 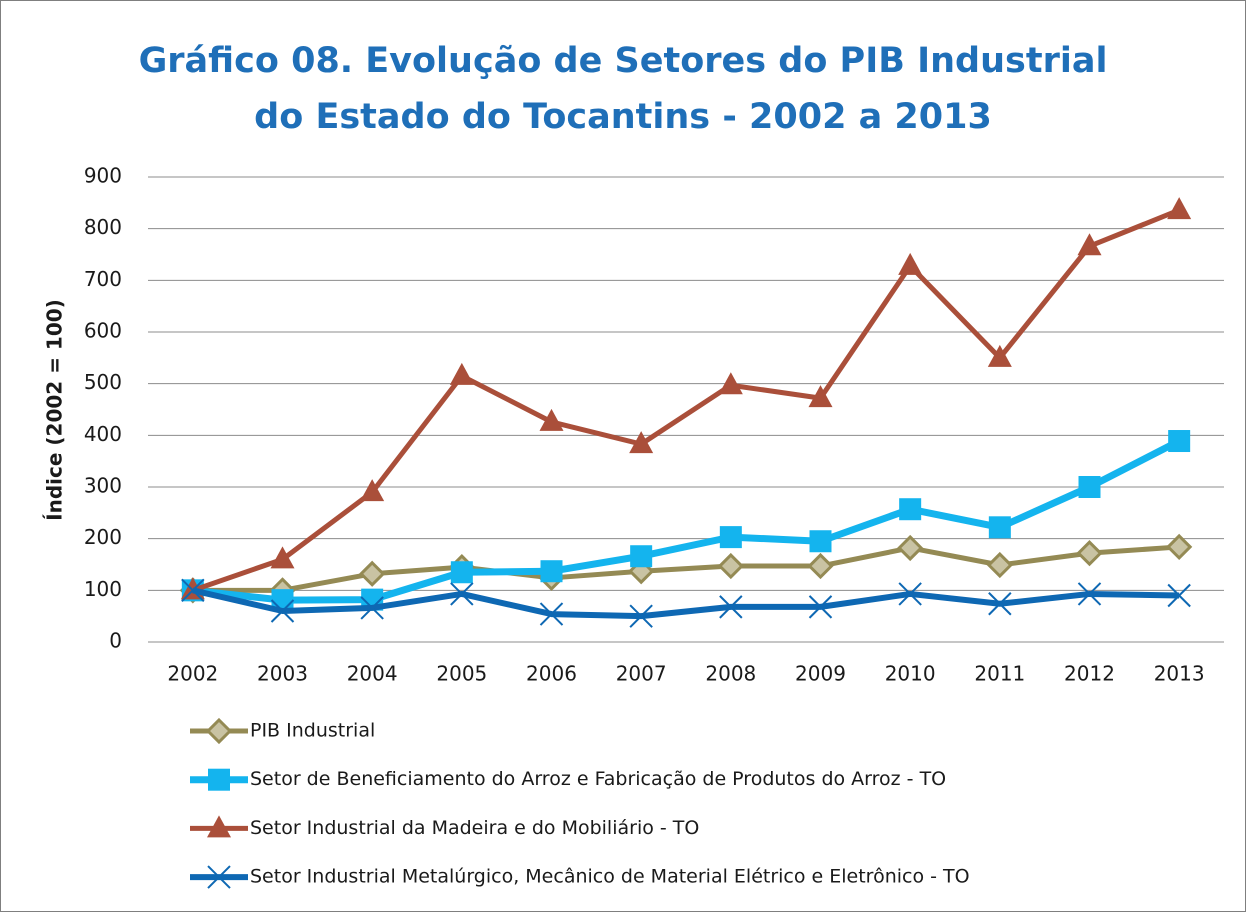 What do you see at coordinates (1089, 674) in the screenshot?
I see `x-tick-label: 2012` at bounding box center [1089, 674].